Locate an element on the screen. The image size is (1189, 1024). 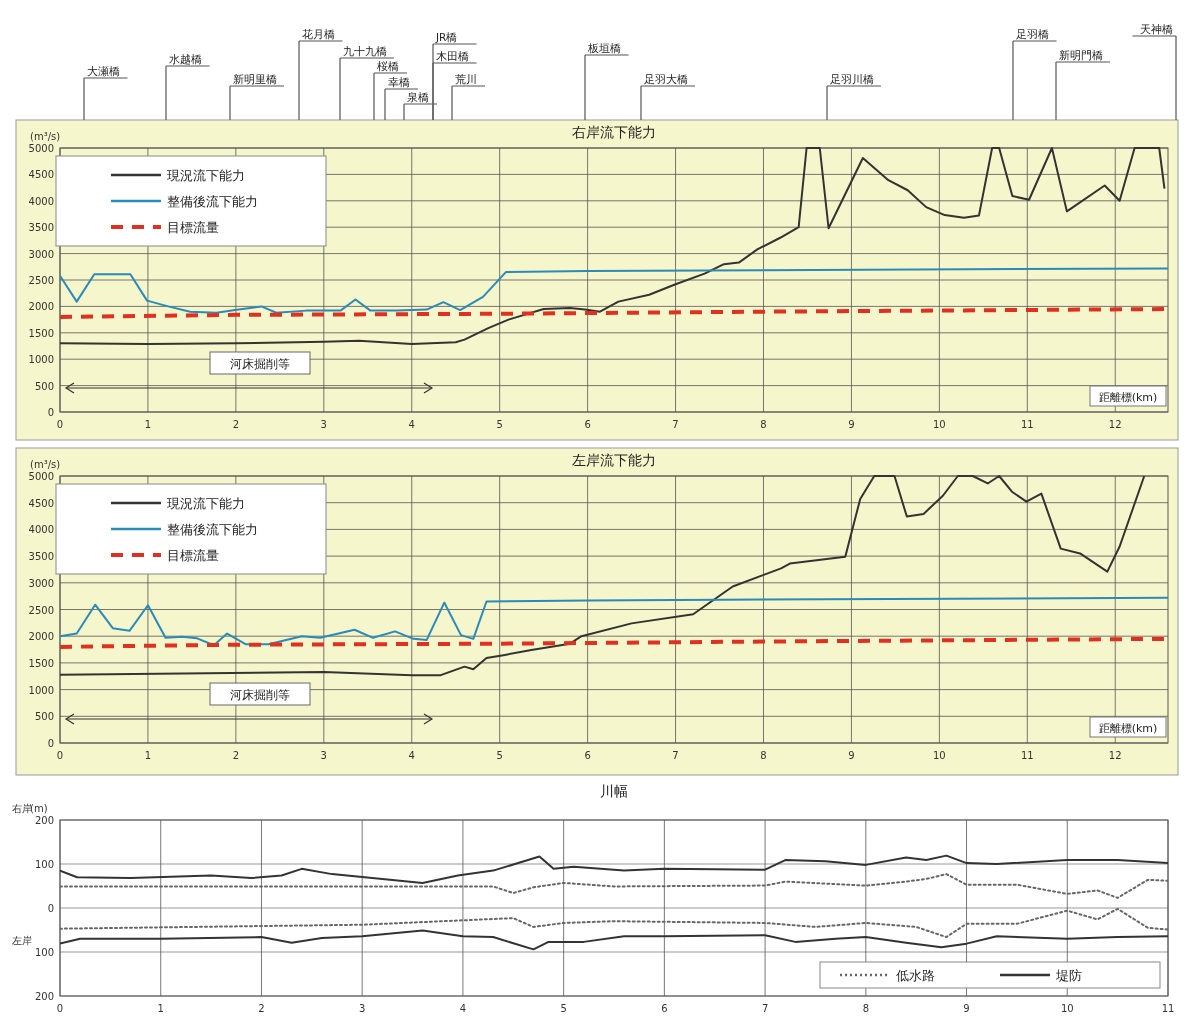
text: 板垣橋 is located at coordinates (604, 48).